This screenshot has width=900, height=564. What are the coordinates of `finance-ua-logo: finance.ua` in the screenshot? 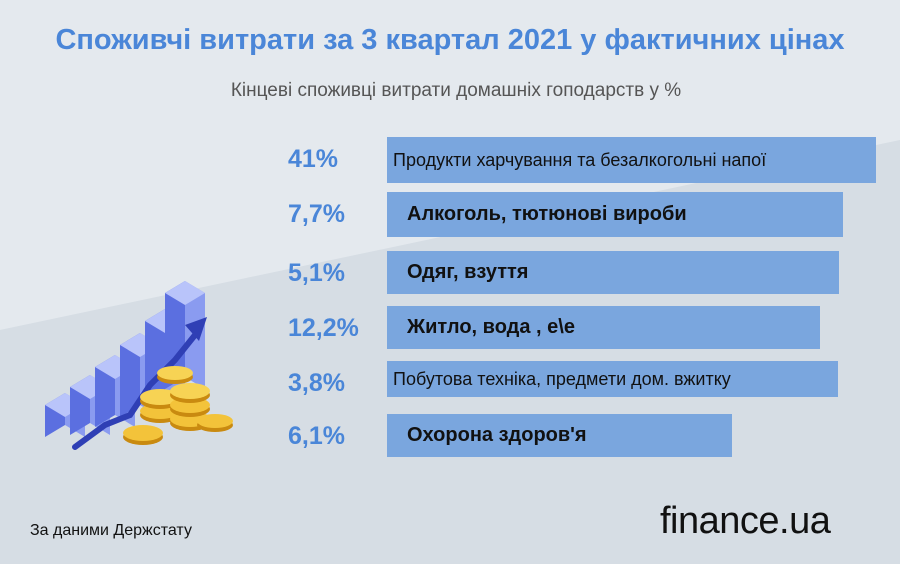 It's located at (745, 521).